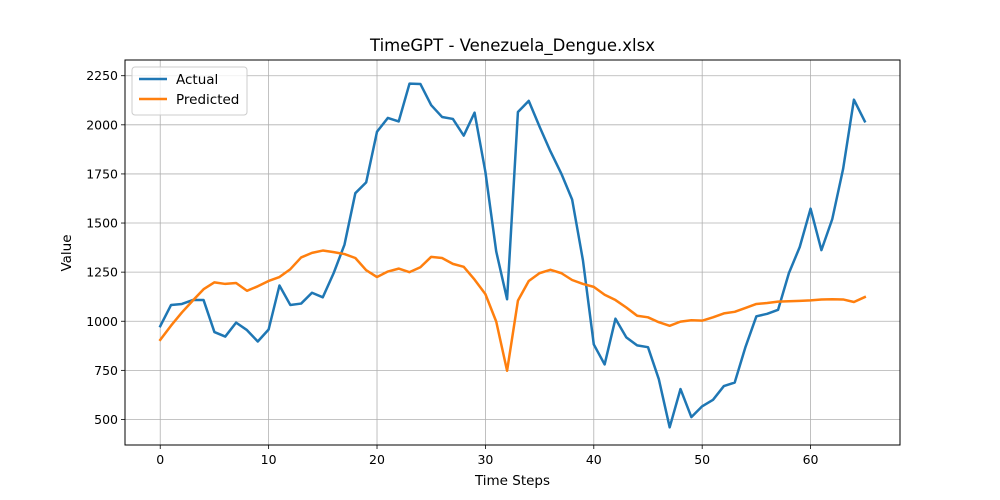  What do you see at coordinates (160, 459) in the screenshot?
I see `x-tick-label: 0` at bounding box center [160, 459].